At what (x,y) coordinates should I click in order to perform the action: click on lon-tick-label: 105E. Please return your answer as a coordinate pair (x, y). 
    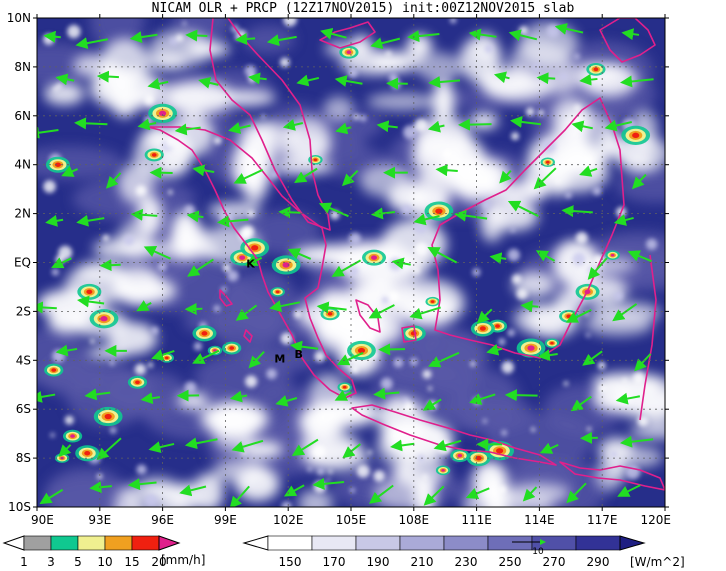
    Looking at the image, I should click on (351, 520).